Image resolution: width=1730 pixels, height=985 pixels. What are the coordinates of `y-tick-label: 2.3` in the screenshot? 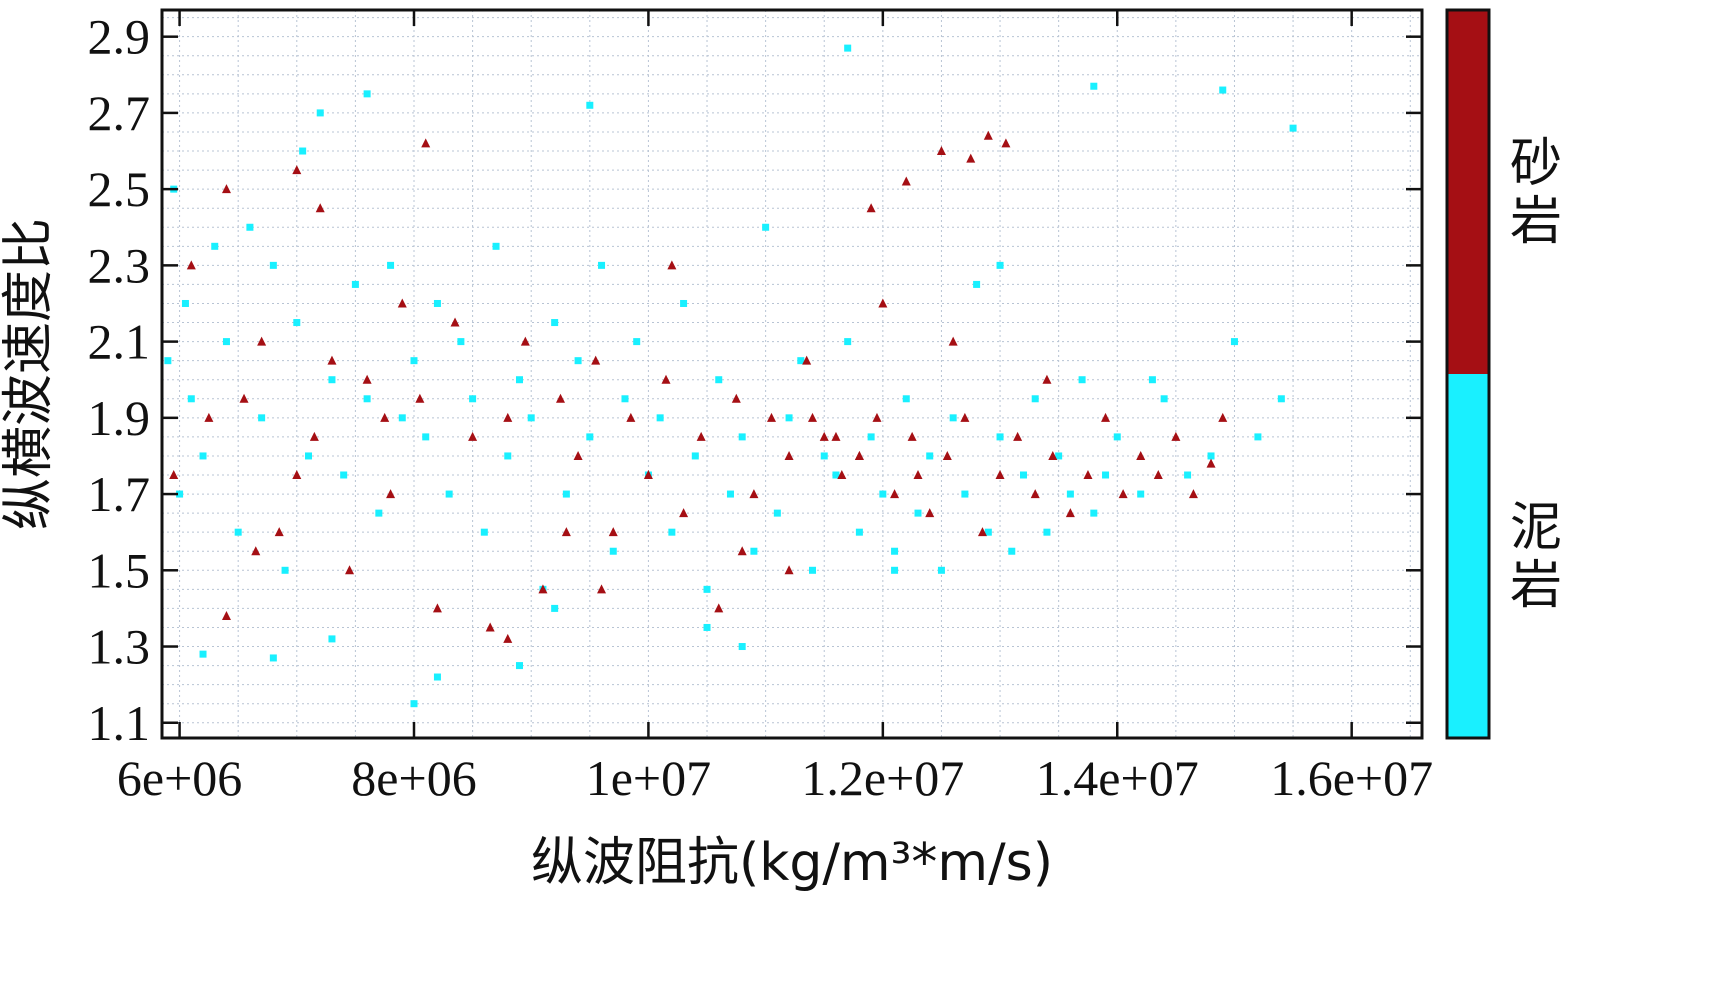 It's located at (119, 265).